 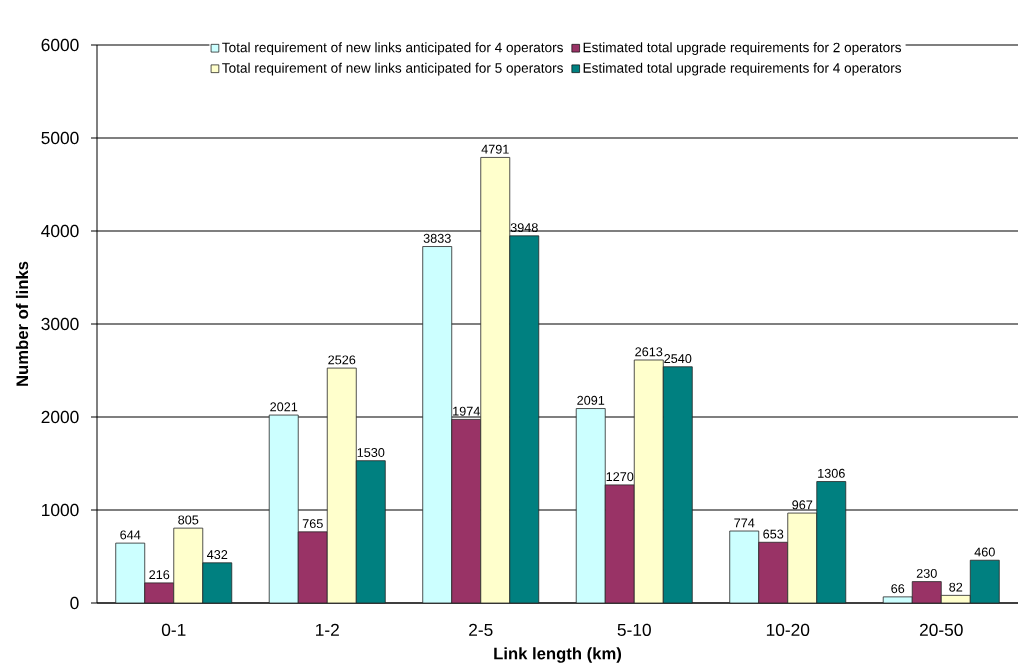 I want to click on x-tick-label: 0-1, so click(x=173, y=629).